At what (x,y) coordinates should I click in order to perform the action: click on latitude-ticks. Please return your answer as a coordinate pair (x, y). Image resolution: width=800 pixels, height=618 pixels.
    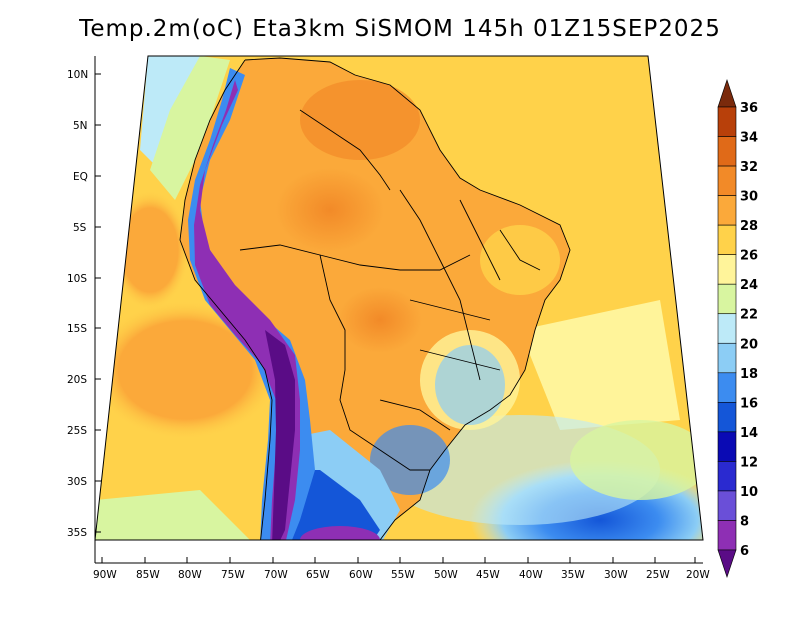
    Looking at the image, I should click on (98, 303).